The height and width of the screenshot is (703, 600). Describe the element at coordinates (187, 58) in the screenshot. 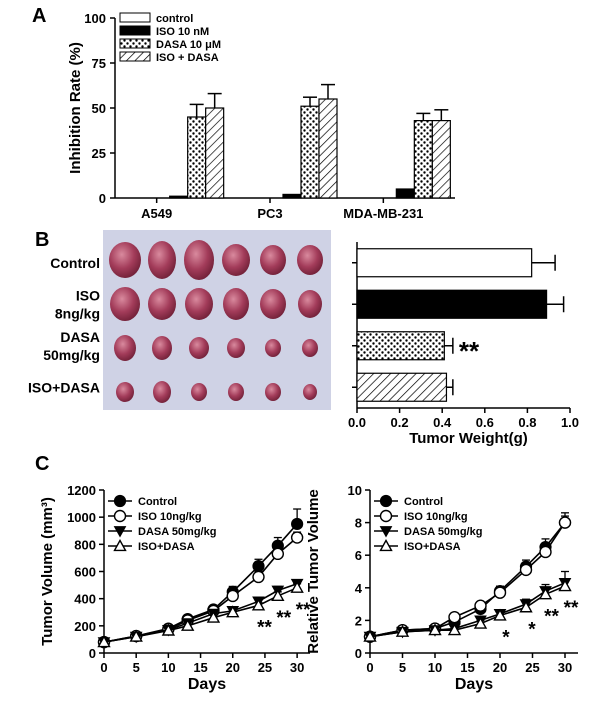

I see `legend-label: ISO + DASA` at that location.